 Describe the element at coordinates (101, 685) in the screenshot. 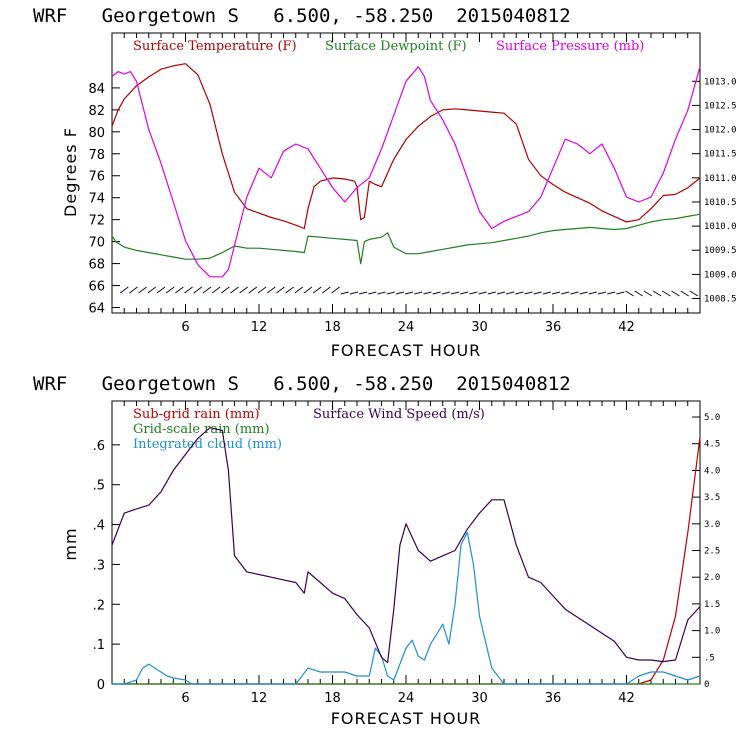

I see `y-tick-label: 0` at that location.